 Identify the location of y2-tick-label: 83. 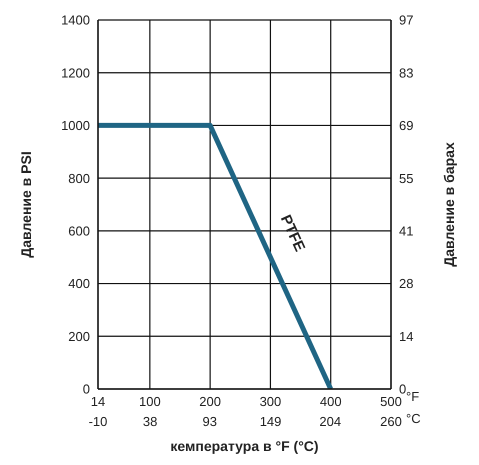
(406, 72).